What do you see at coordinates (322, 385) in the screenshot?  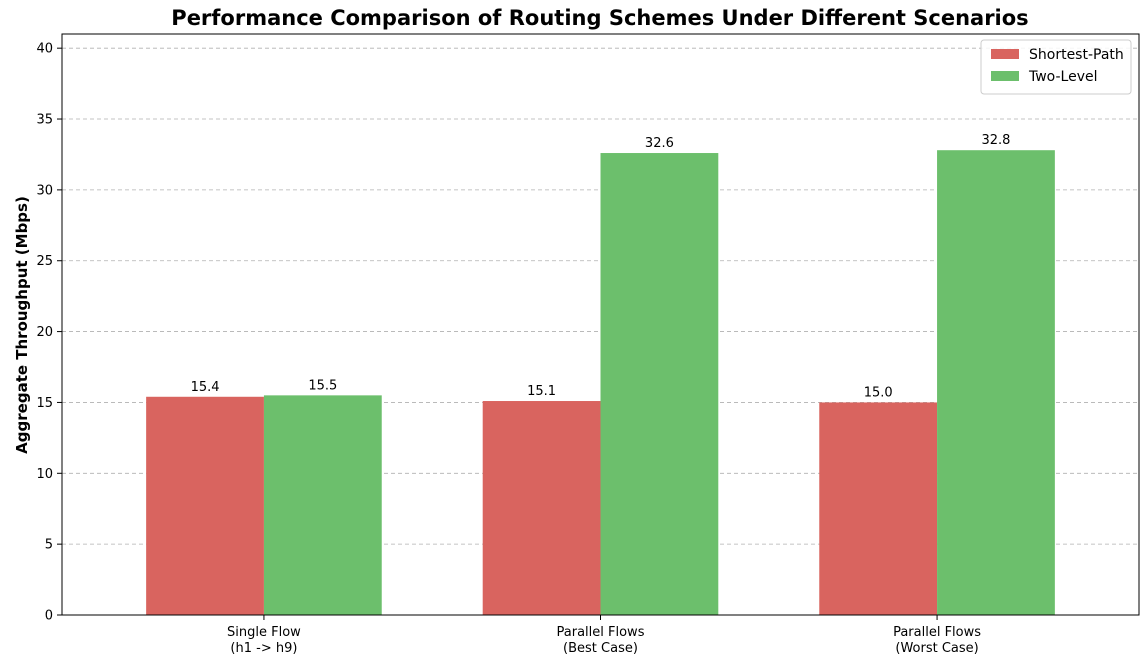 I see `data-label: 15.5` at bounding box center [322, 385].